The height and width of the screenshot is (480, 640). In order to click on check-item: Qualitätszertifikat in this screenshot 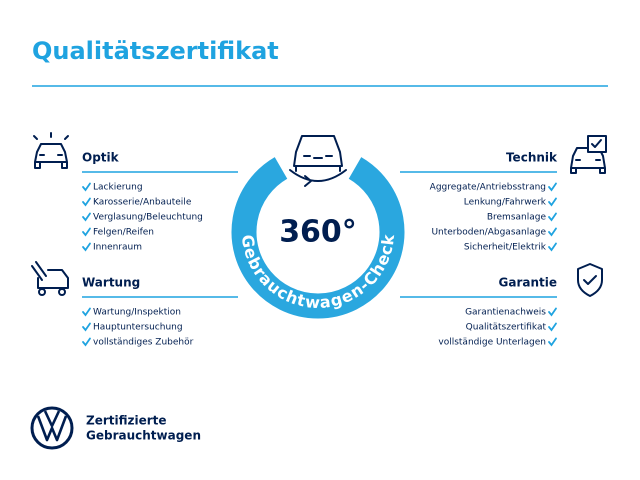, I will do `click(506, 328)`.